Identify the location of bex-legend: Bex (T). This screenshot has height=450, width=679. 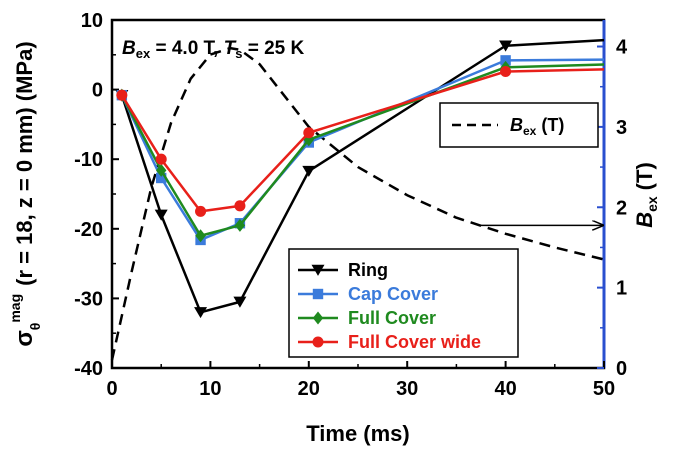
(519, 125).